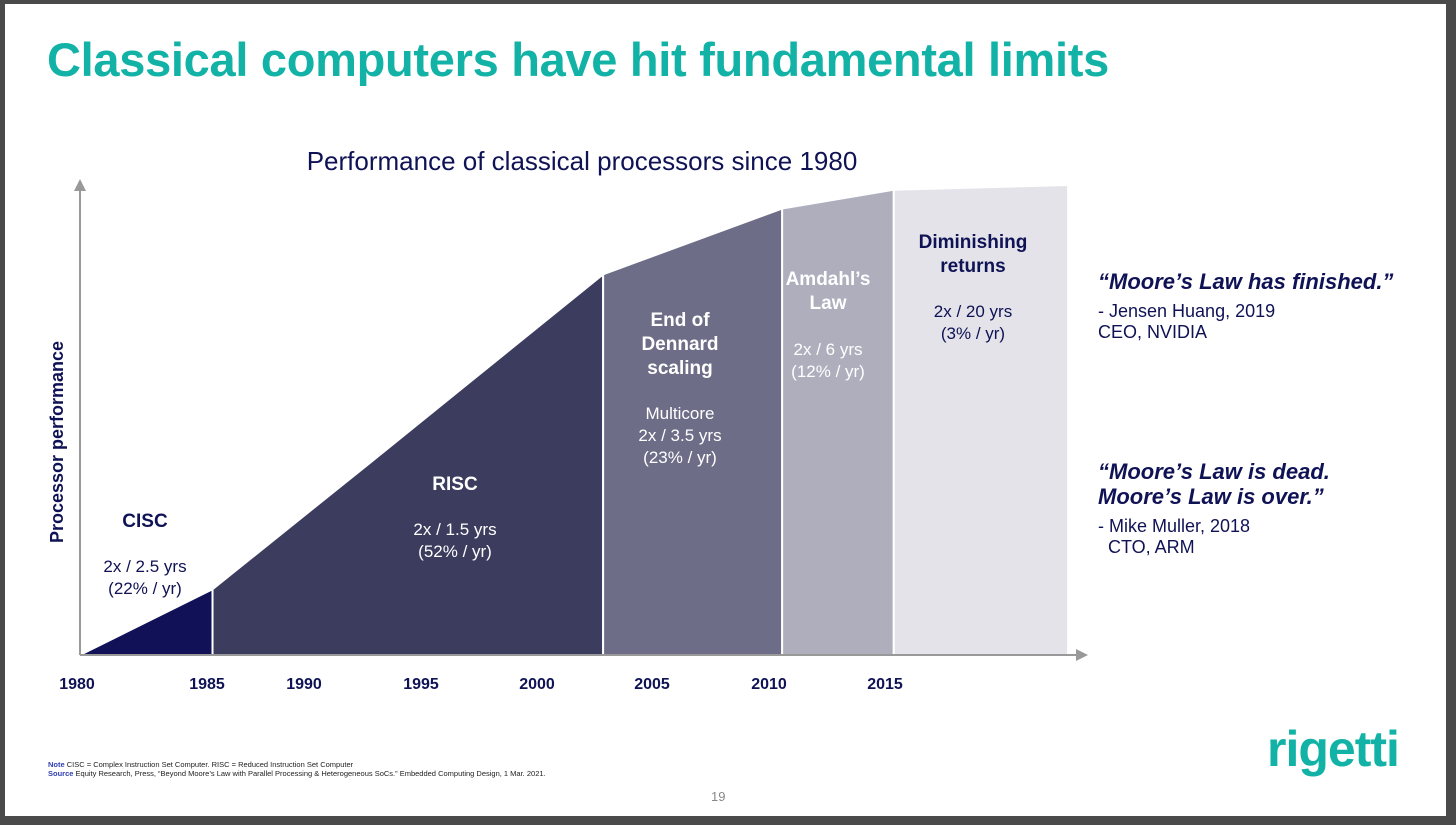 The height and width of the screenshot is (825, 1456). Describe the element at coordinates (145, 521) in the screenshot. I see `region-label-cisc: CISC` at that location.